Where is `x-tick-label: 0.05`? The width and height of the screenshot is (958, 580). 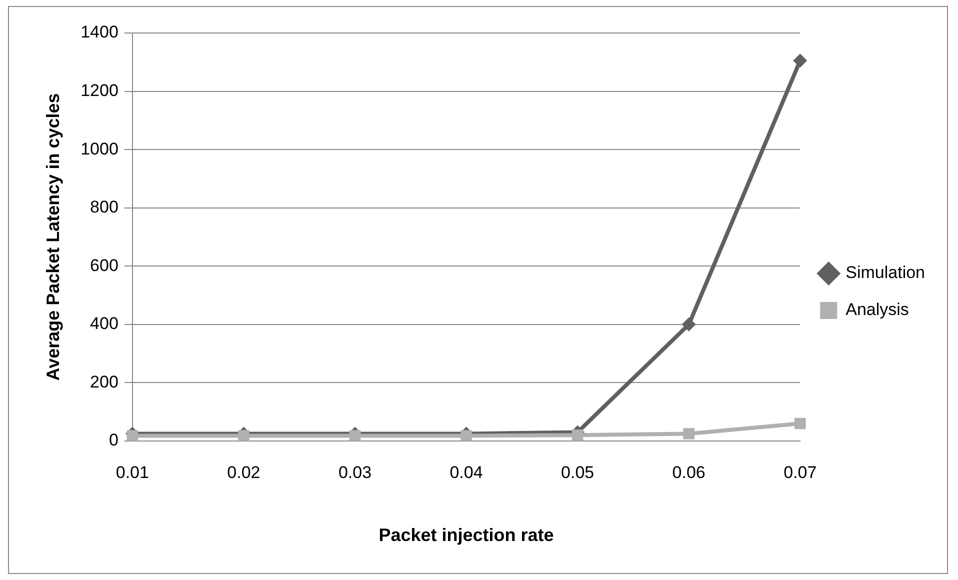
x-tick-label: 0.05 is located at coordinates (577, 472).